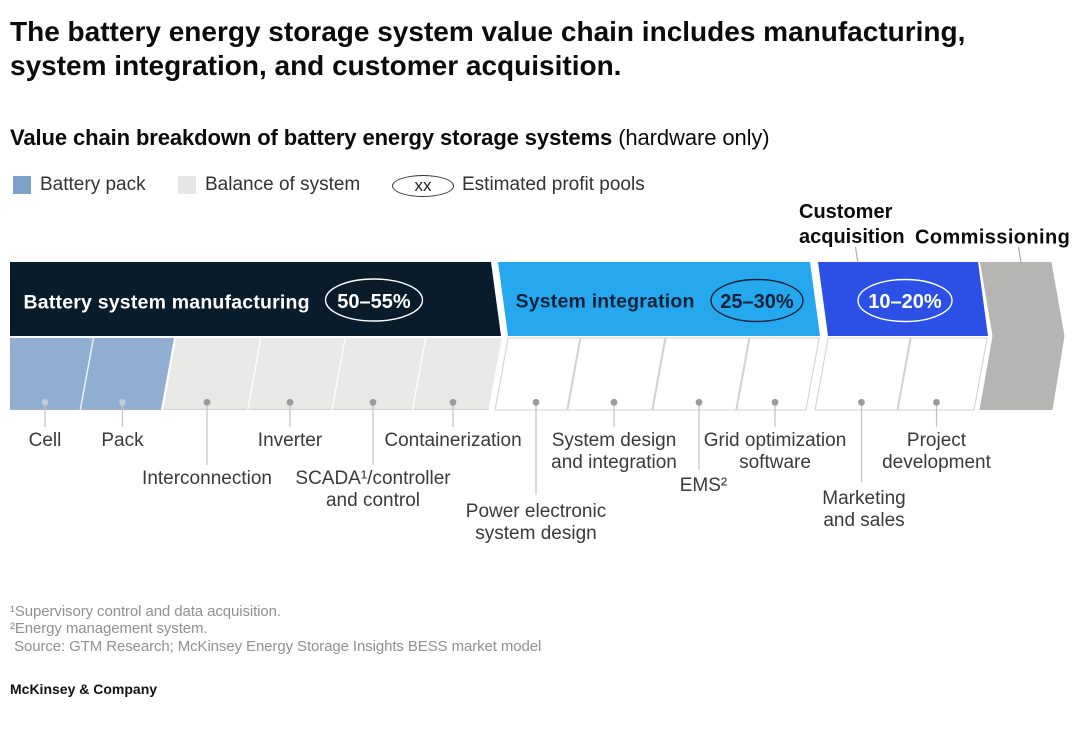  I want to click on svg-text: System integration, so click(605, 302).